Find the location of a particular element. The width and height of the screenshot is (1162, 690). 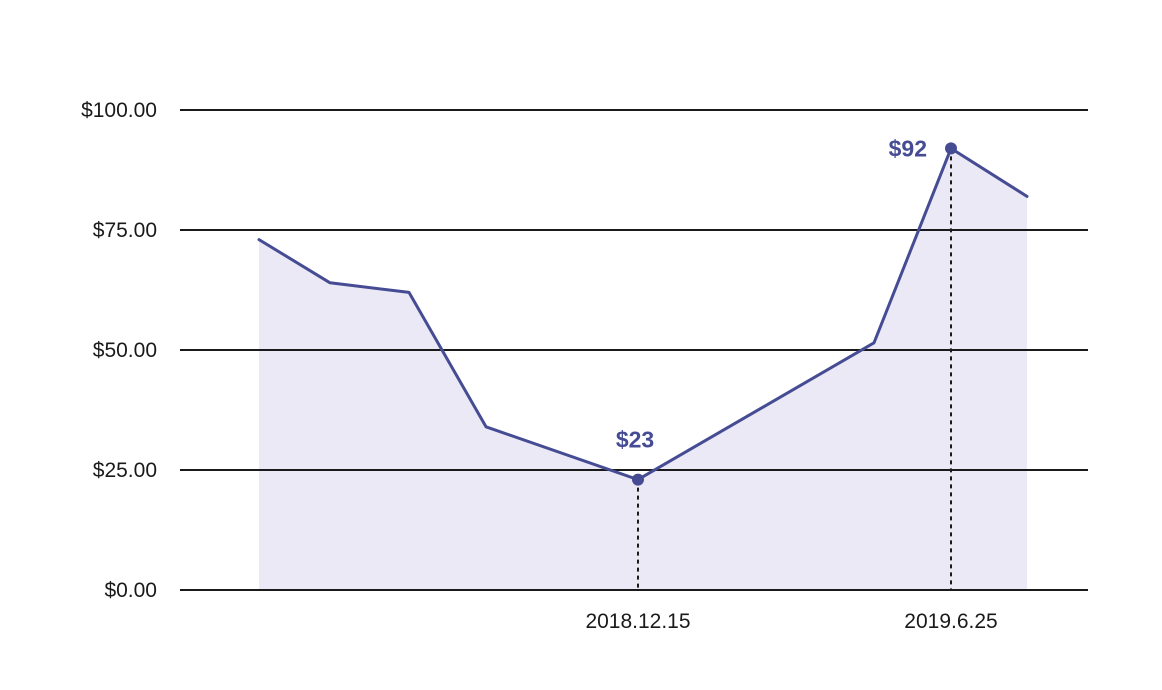

y-tick-label: $100.00 is located at coordinates (119, 110).